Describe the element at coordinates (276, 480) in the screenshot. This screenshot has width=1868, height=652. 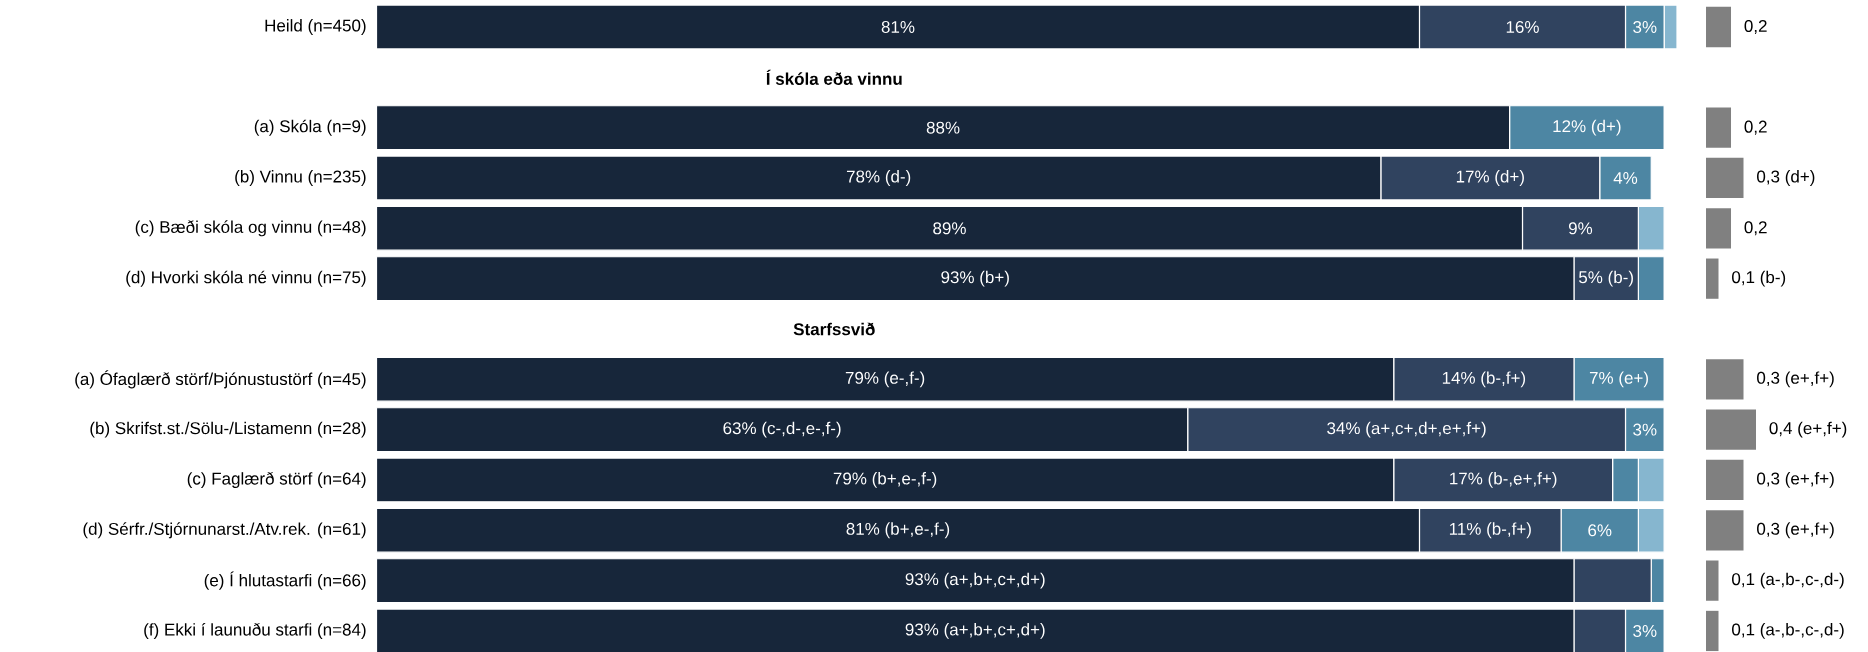
I see `y-tick-label: (c) Faglærð störf (n=64)` at that location.